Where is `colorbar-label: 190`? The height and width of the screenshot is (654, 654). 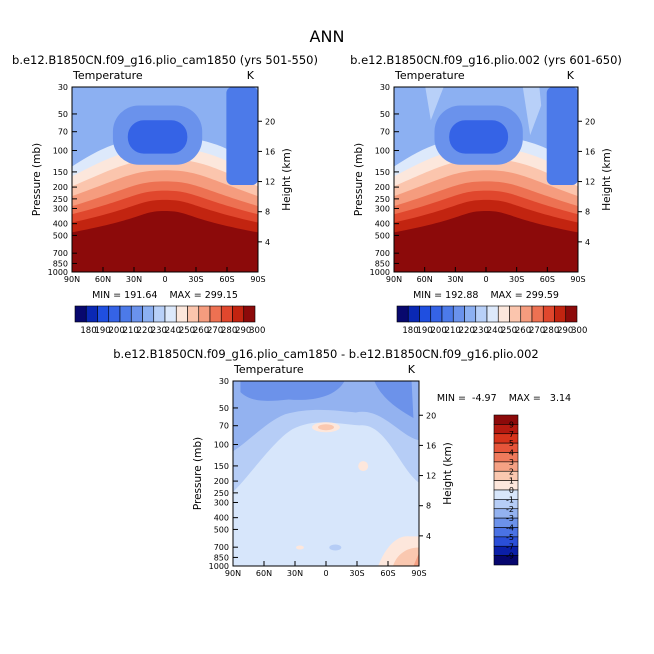
colorbar-label: 190 is located at coordinates (424, 331).